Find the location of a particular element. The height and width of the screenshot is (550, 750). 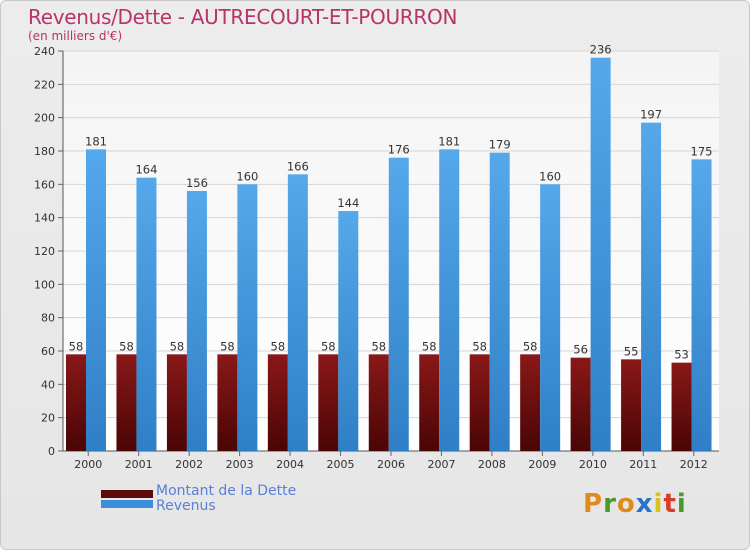

data-label-revenus: 144 is located at coordinates (348, 203).